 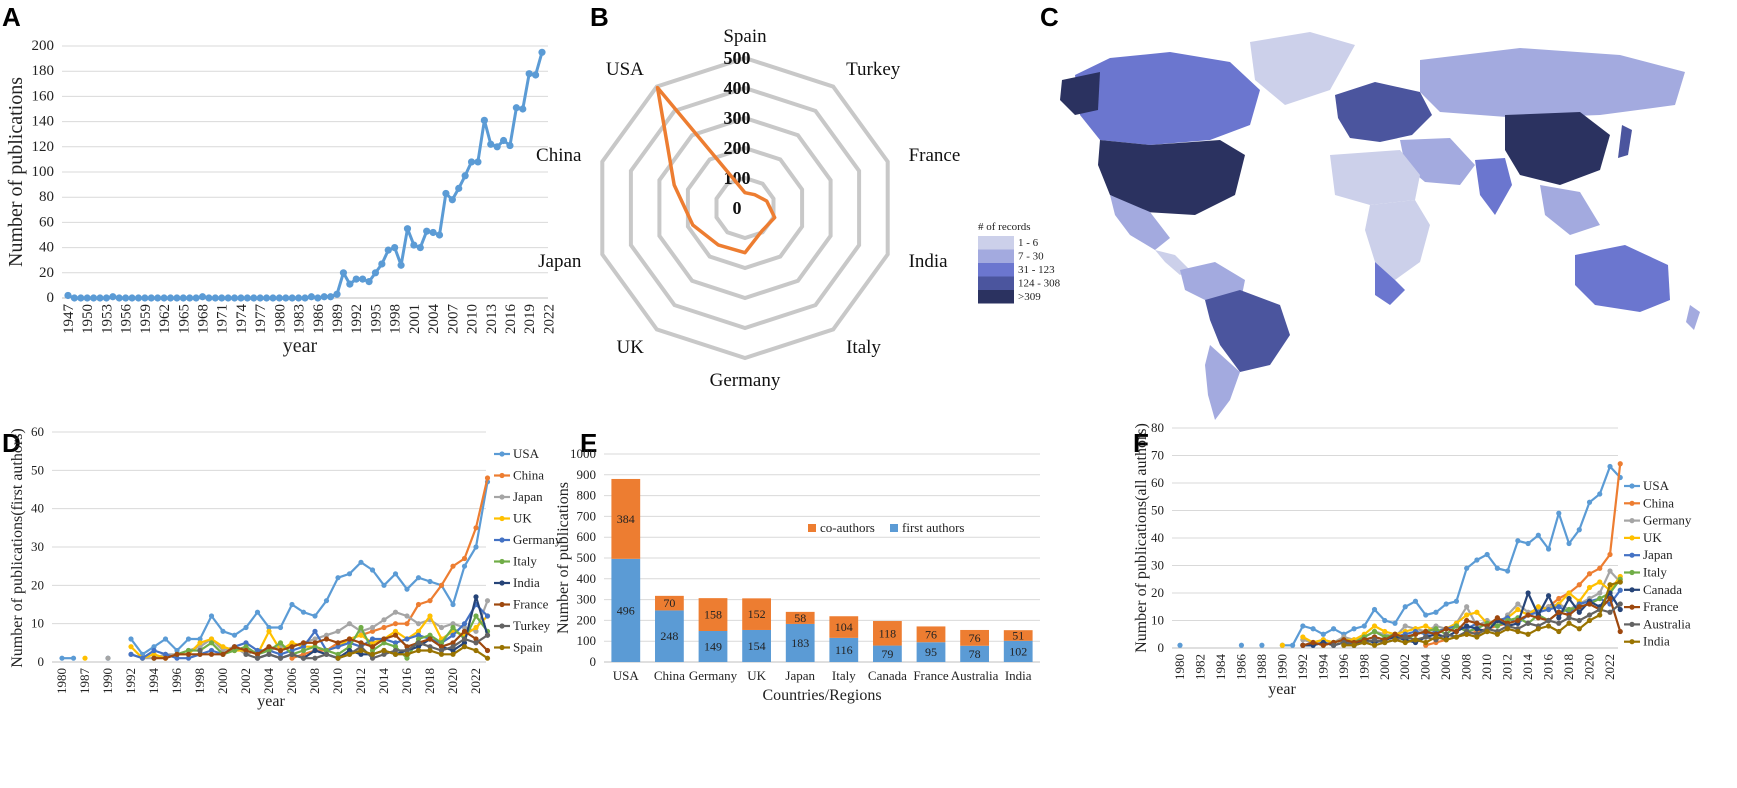 I want to click on x-tick-label: India, so click(x=1018, y=675).